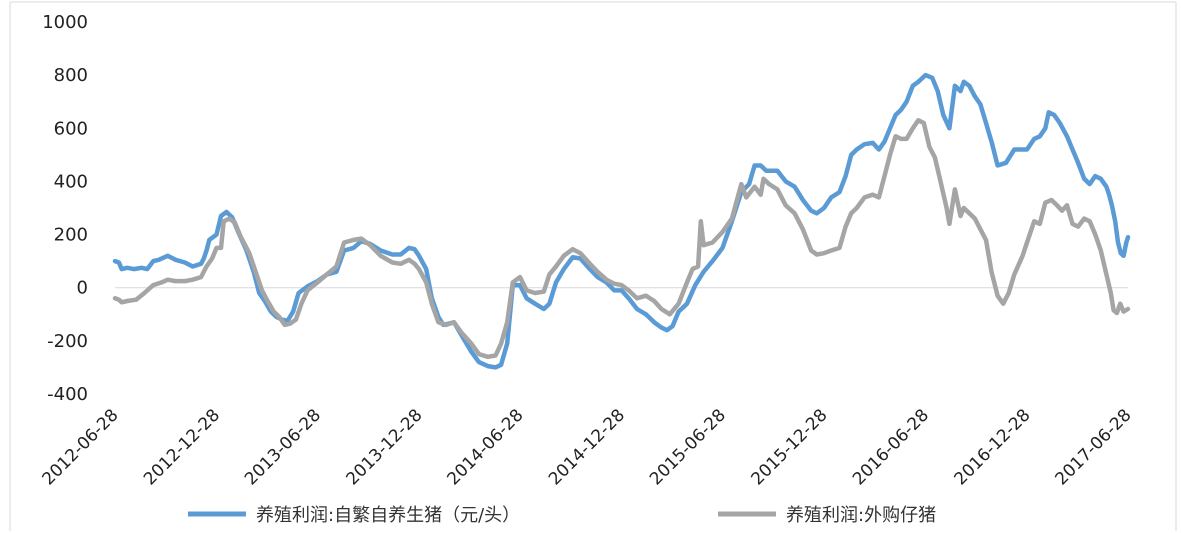 This screenshot has height=533, width=1182. What do you see at coordinates (65, 22) in the screenshot?
I see `y-tick-label: 1000` at bounding box center [65, 22].